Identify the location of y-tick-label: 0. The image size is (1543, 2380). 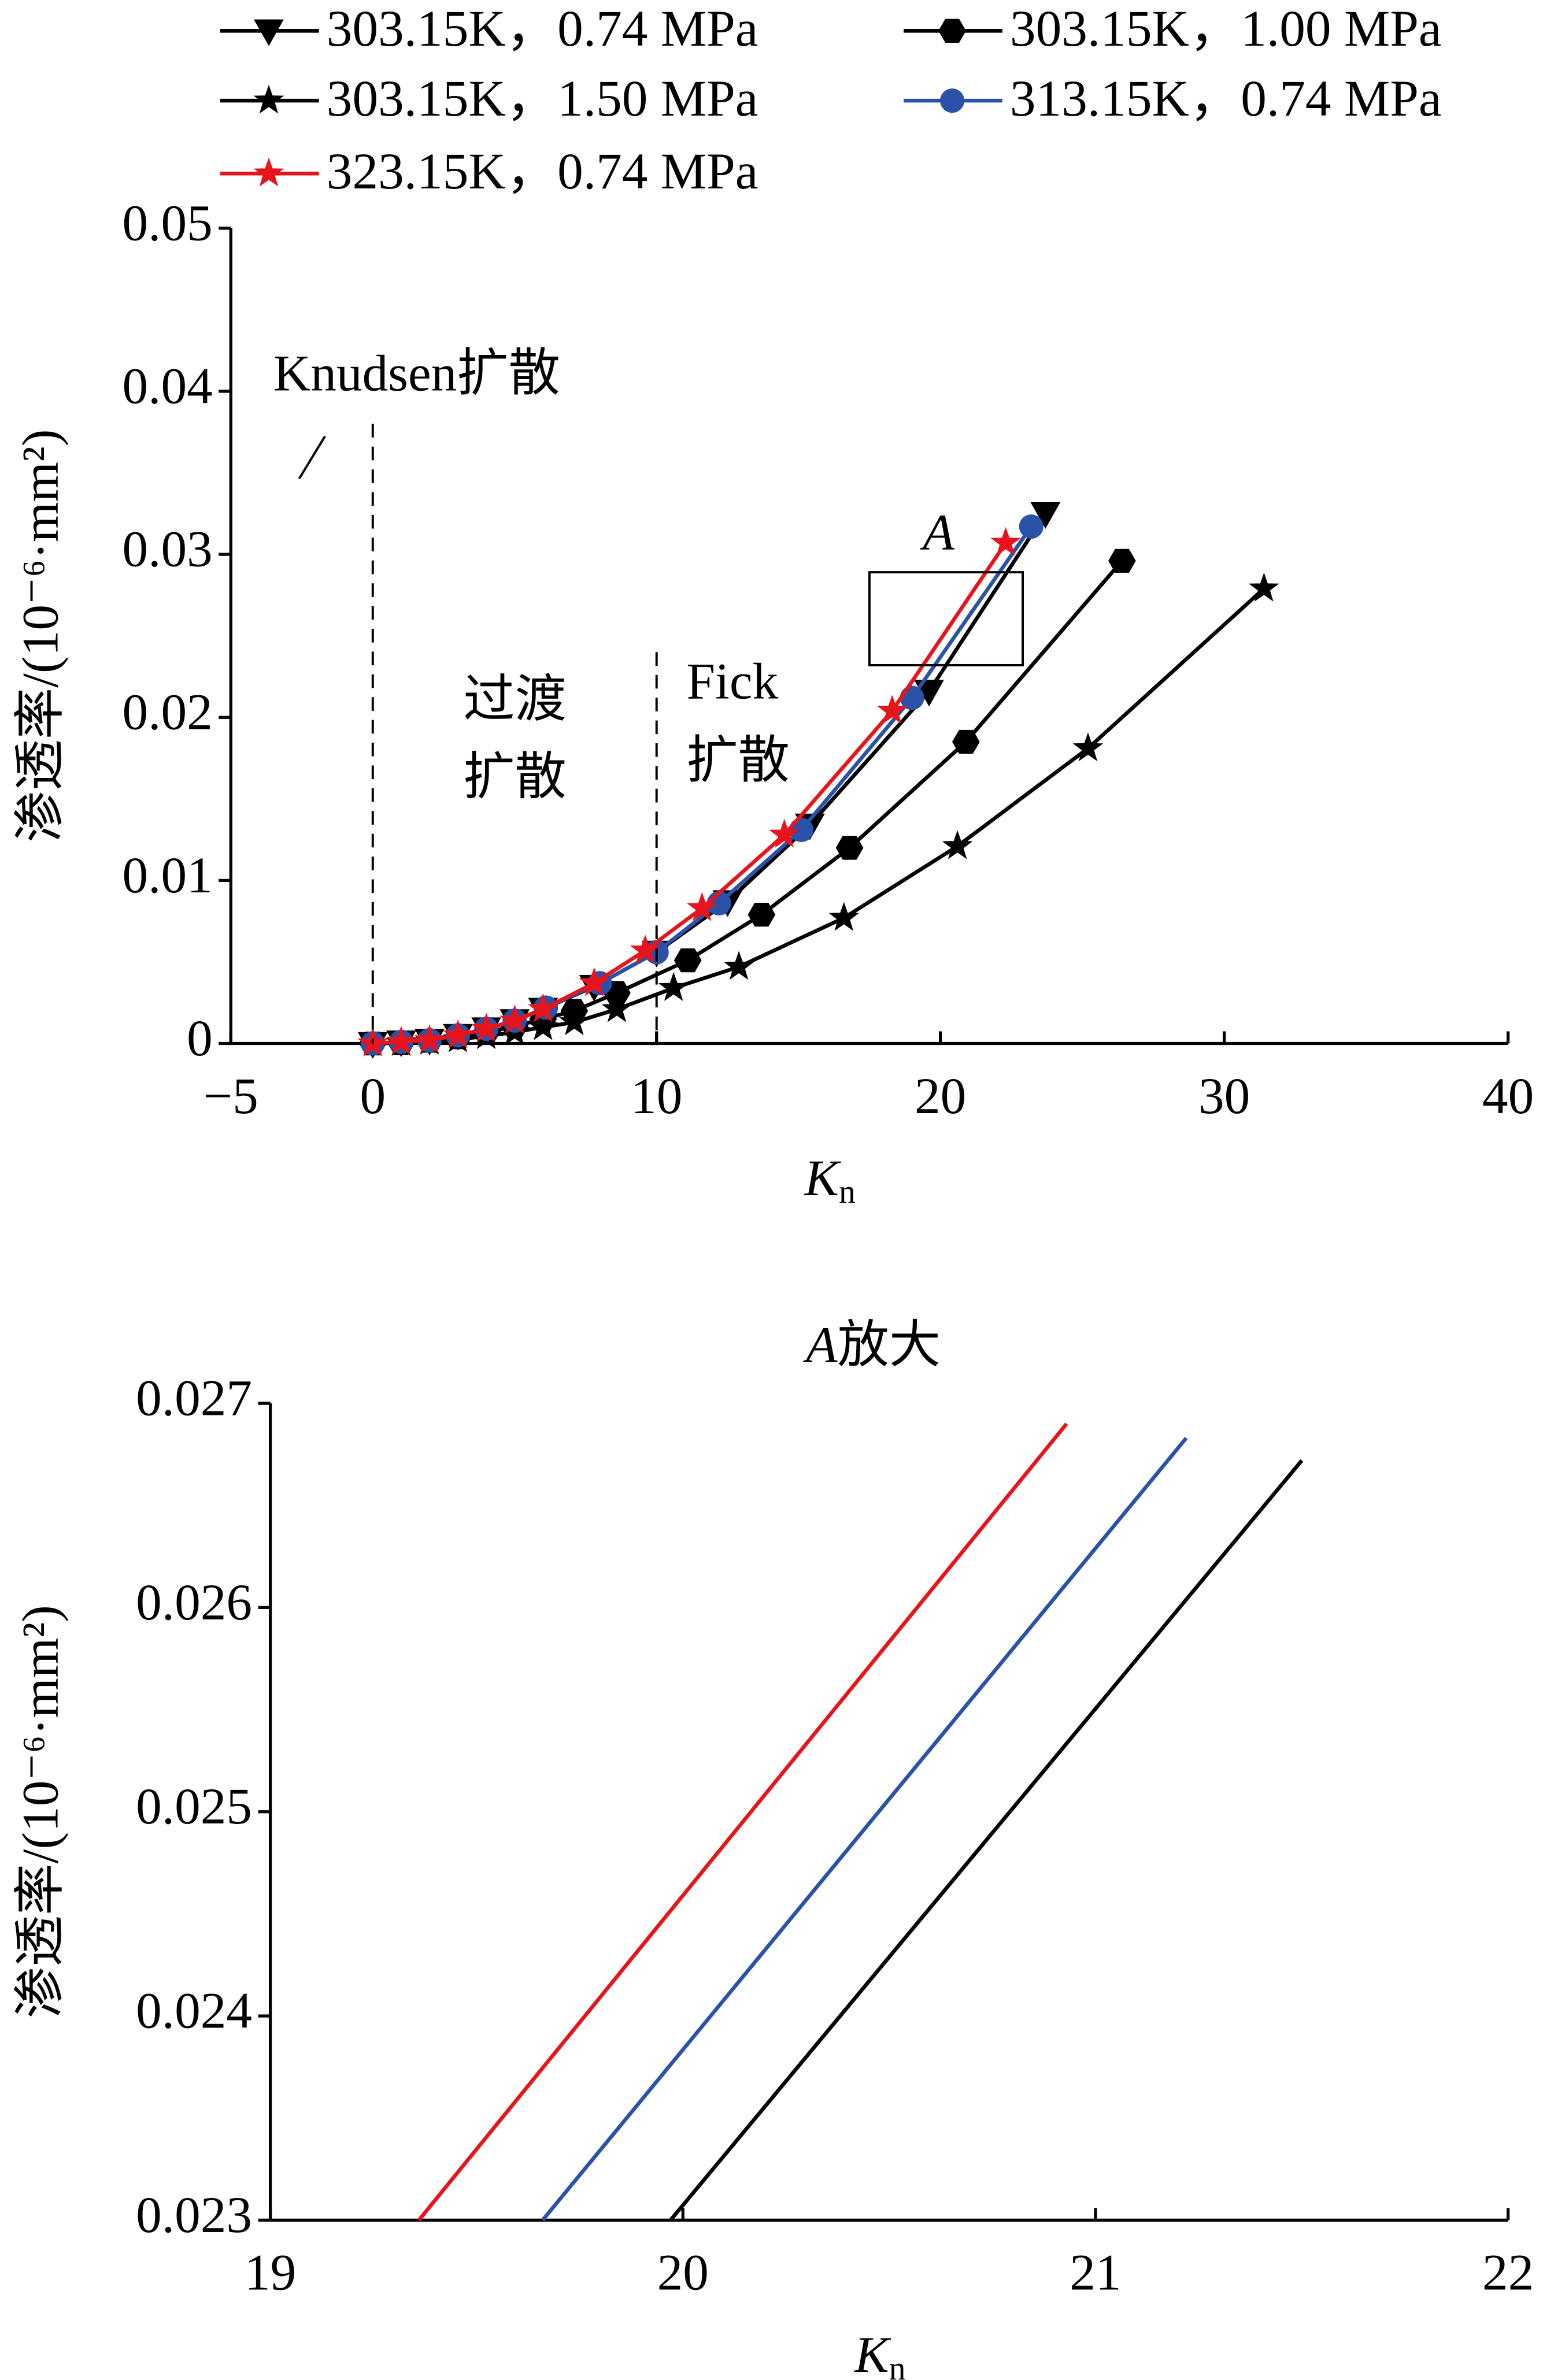
(200, 1039).